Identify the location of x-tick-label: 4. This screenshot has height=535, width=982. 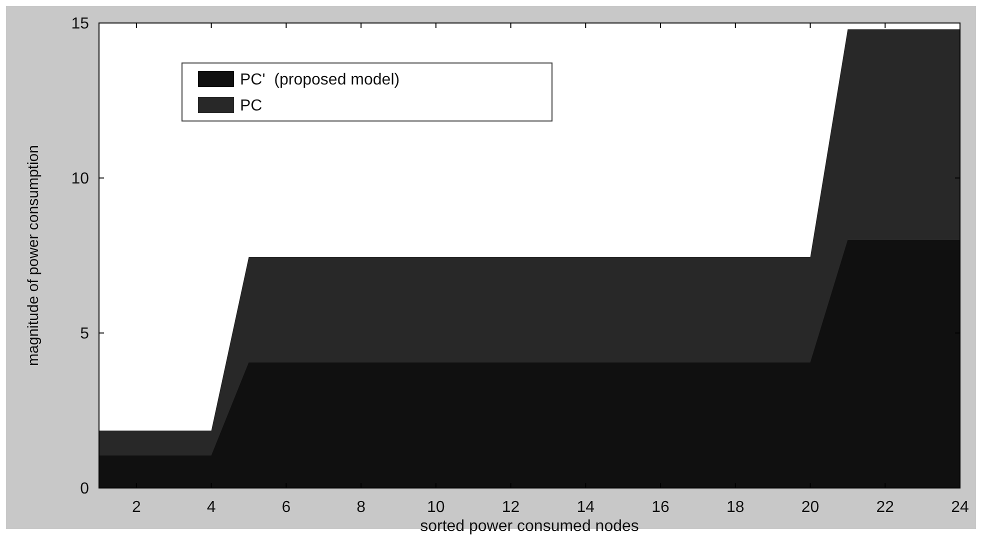
(211, 507).